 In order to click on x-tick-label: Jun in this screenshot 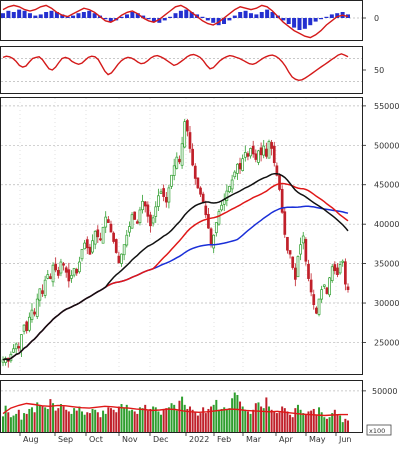, I will do `click(345, 439)`.